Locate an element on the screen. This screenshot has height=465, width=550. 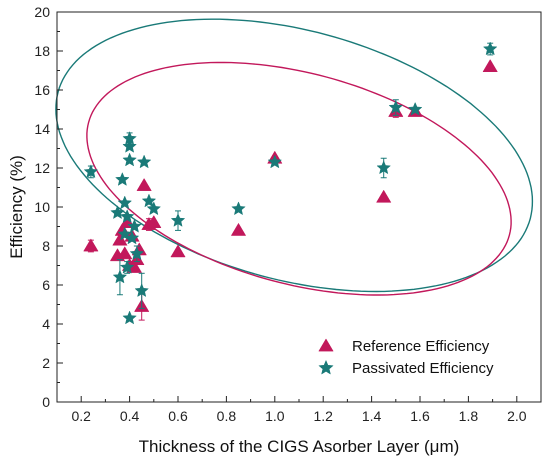
y-tick-label: 20 is located at coordinates (42, 12).